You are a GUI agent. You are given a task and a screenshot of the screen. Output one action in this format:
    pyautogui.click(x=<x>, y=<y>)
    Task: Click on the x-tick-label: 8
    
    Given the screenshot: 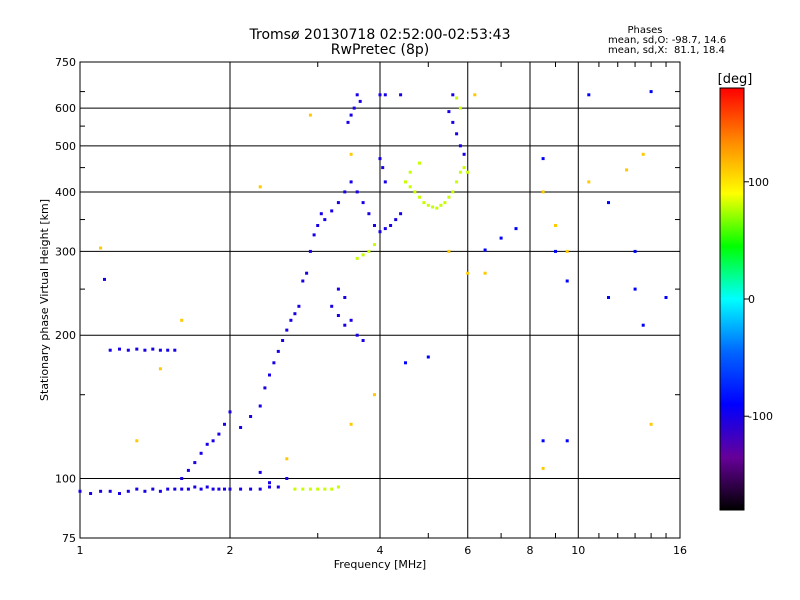 What is the action you would take?
    pyautogui.click(x=530, y=550)
    